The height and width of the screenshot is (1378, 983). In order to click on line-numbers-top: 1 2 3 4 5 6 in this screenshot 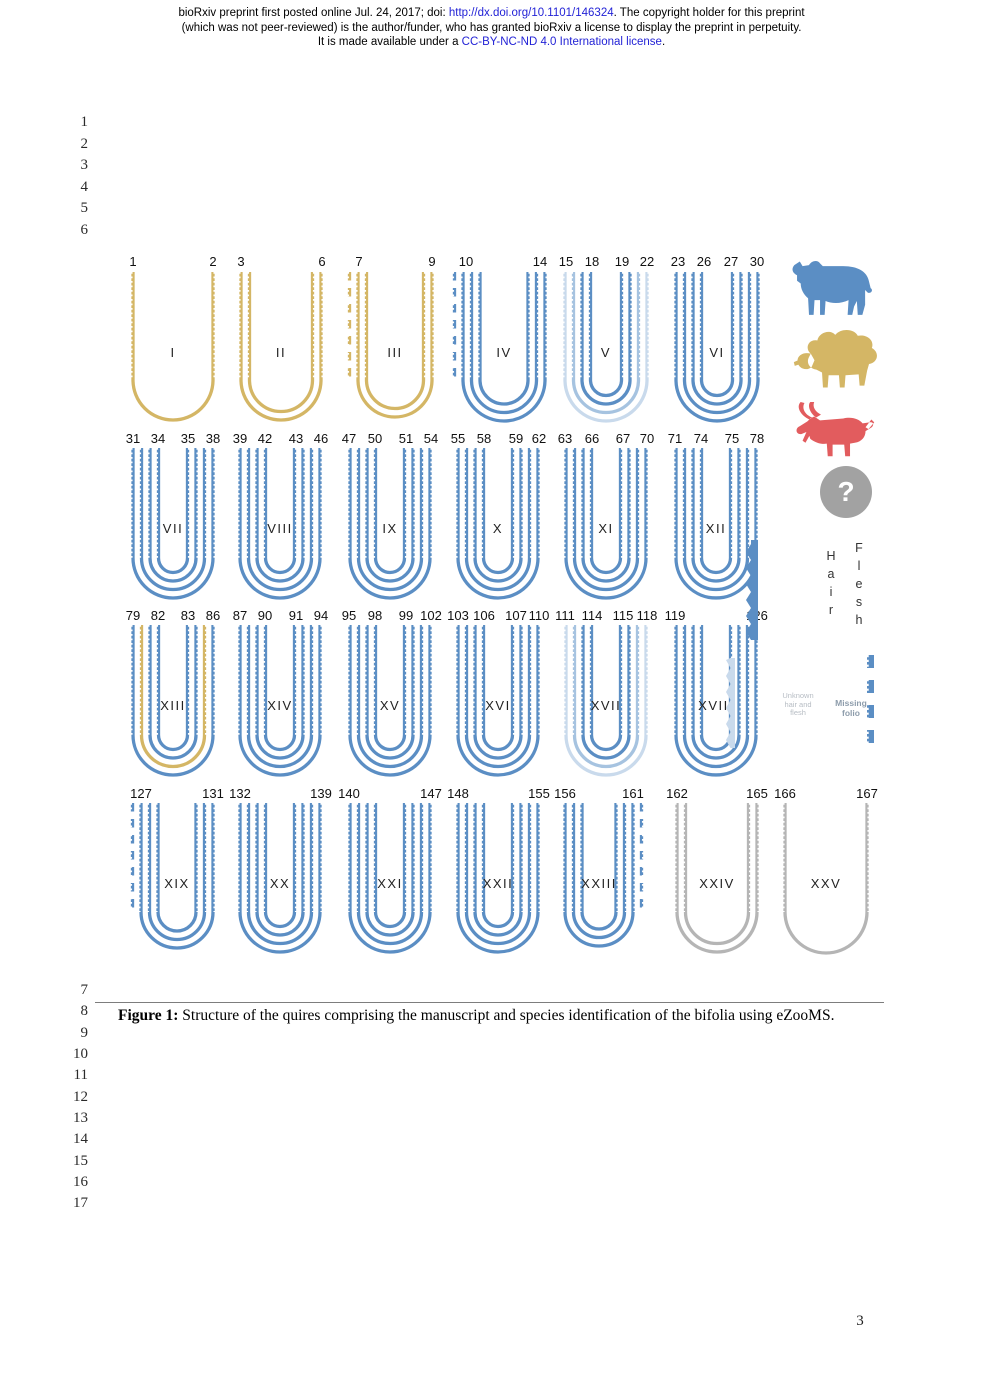, I will do `click(73, 177)`.